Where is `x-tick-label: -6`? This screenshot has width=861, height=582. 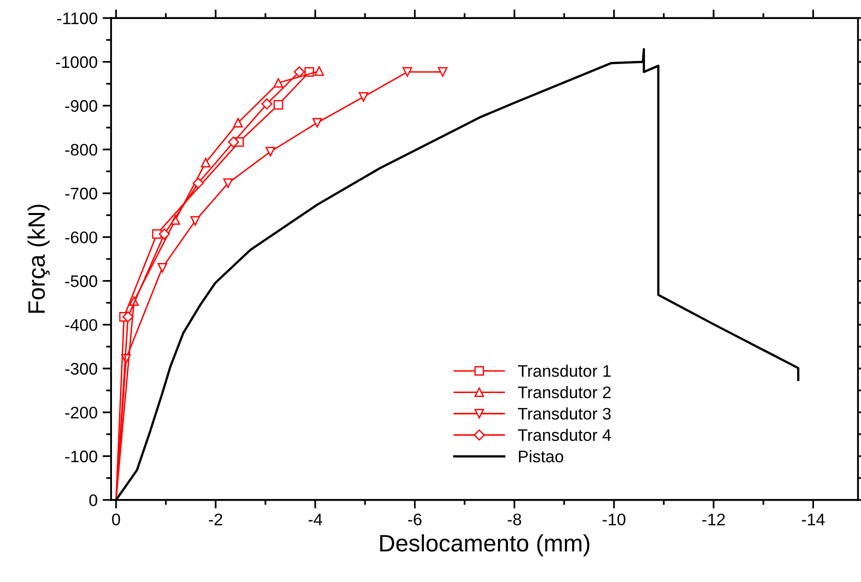 x-tick-label: -6 is located at coordinates (415, 520).